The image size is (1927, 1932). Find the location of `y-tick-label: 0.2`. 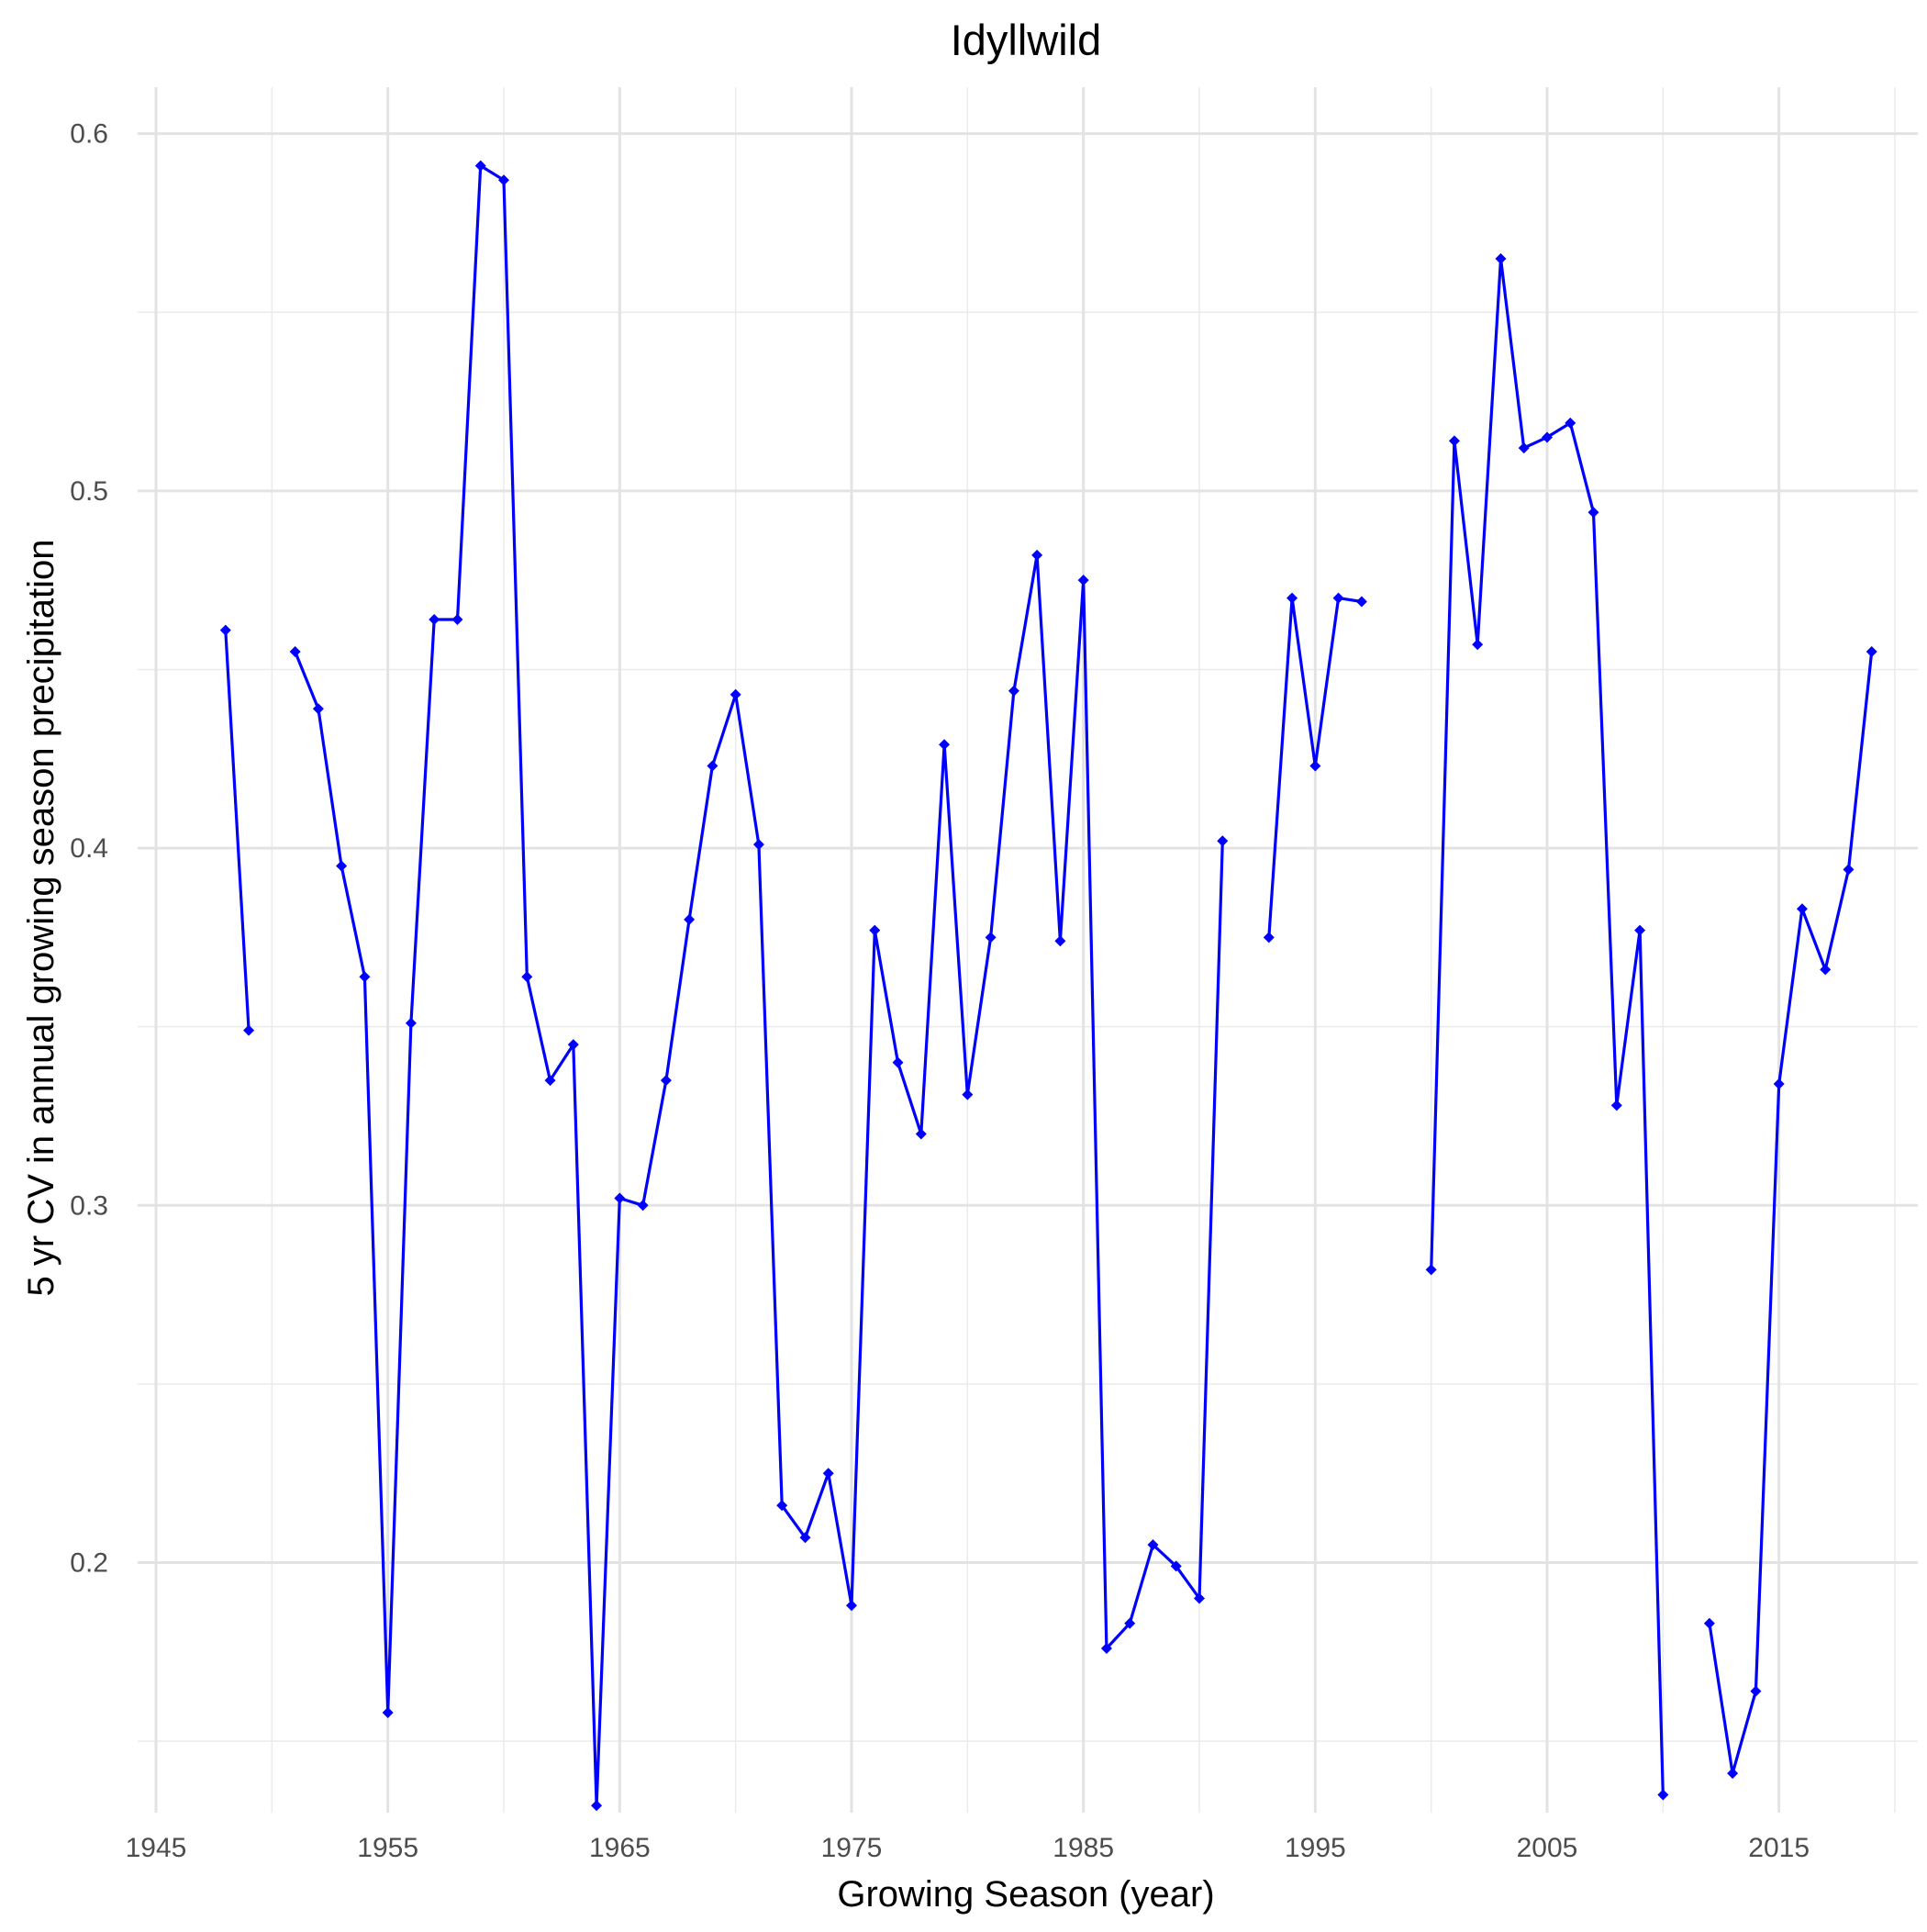

y-tick-label: 0.2 is located at coordinates (89, 1563).